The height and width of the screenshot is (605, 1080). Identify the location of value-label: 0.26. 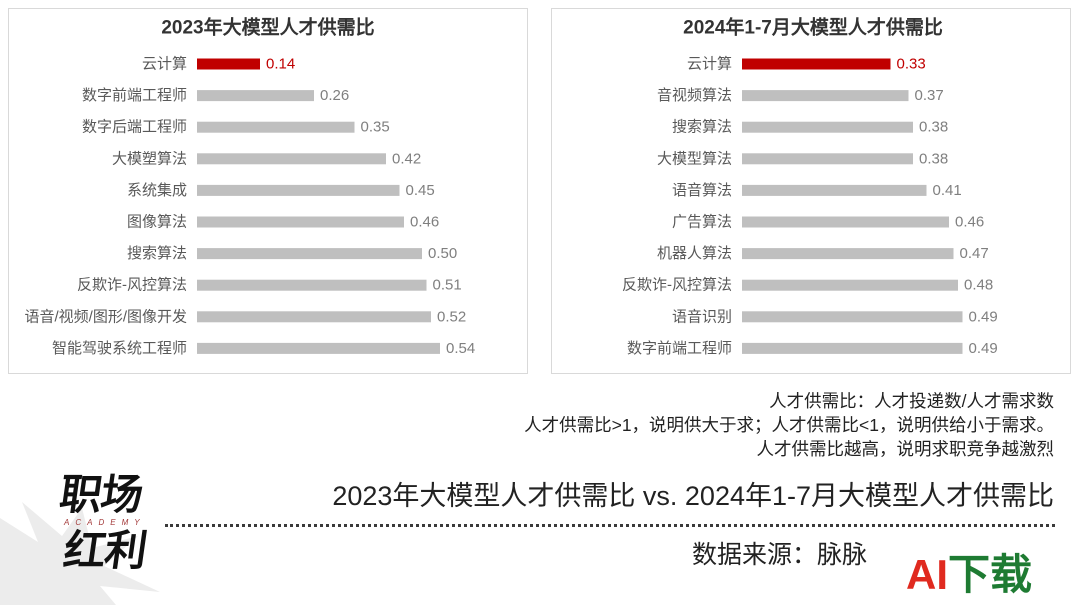
(334, 95).